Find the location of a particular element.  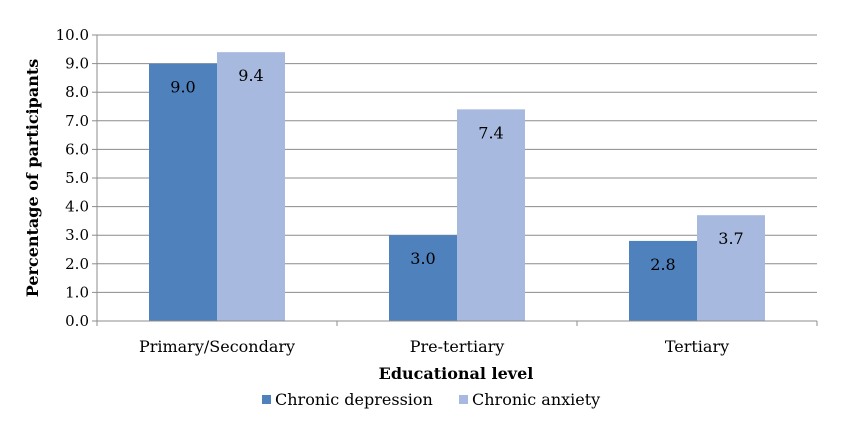

y-axis-title: Percentage of participants is located at coordinates (32, 178).